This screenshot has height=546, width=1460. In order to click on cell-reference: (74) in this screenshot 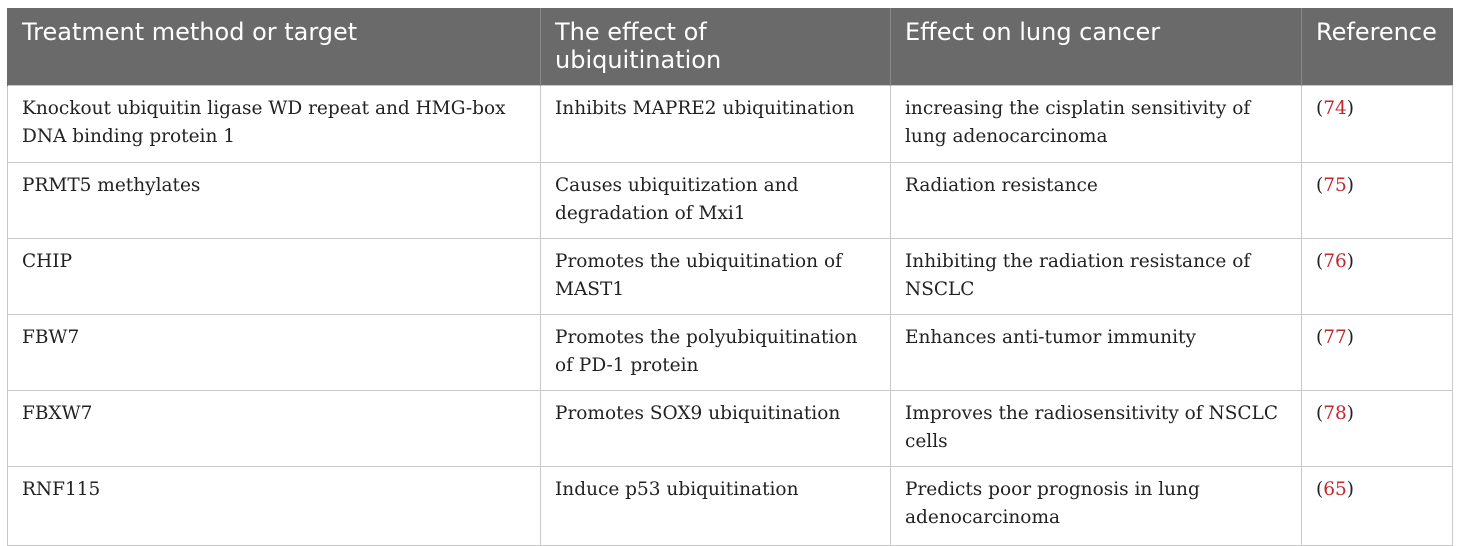, I will do `click(1377, 124)`.